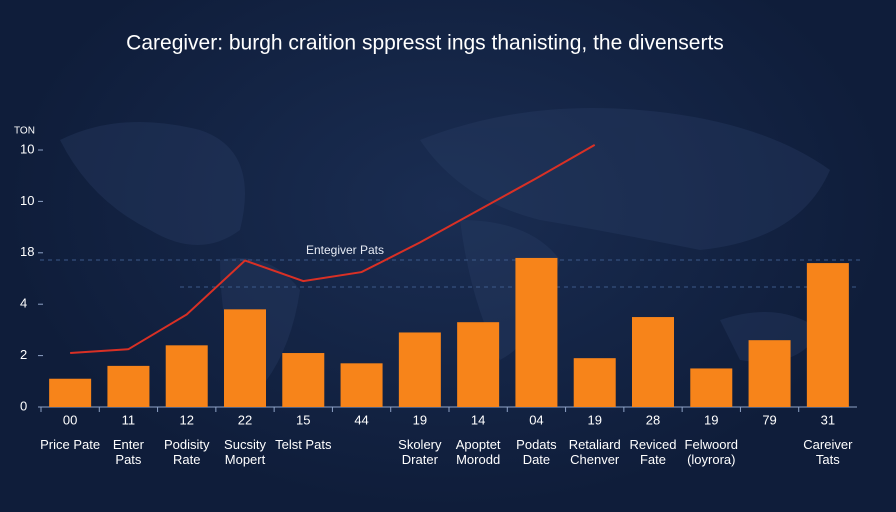 The width and height of the screenshot is (896, 512). What do you see at coordinates (23, 354) in the screenshot?
I see `y-tick-label: 2` at bounding box center [23, 354].